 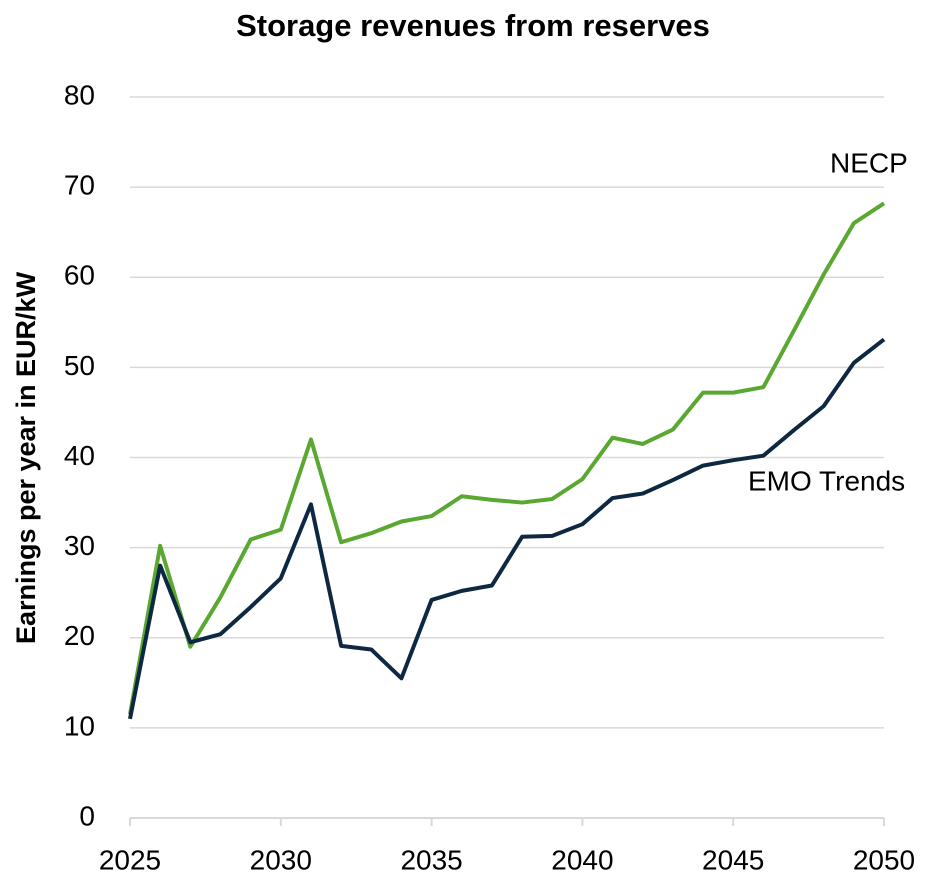 I want to click on x-tick-label: 2030, so click(x=281, y=859).